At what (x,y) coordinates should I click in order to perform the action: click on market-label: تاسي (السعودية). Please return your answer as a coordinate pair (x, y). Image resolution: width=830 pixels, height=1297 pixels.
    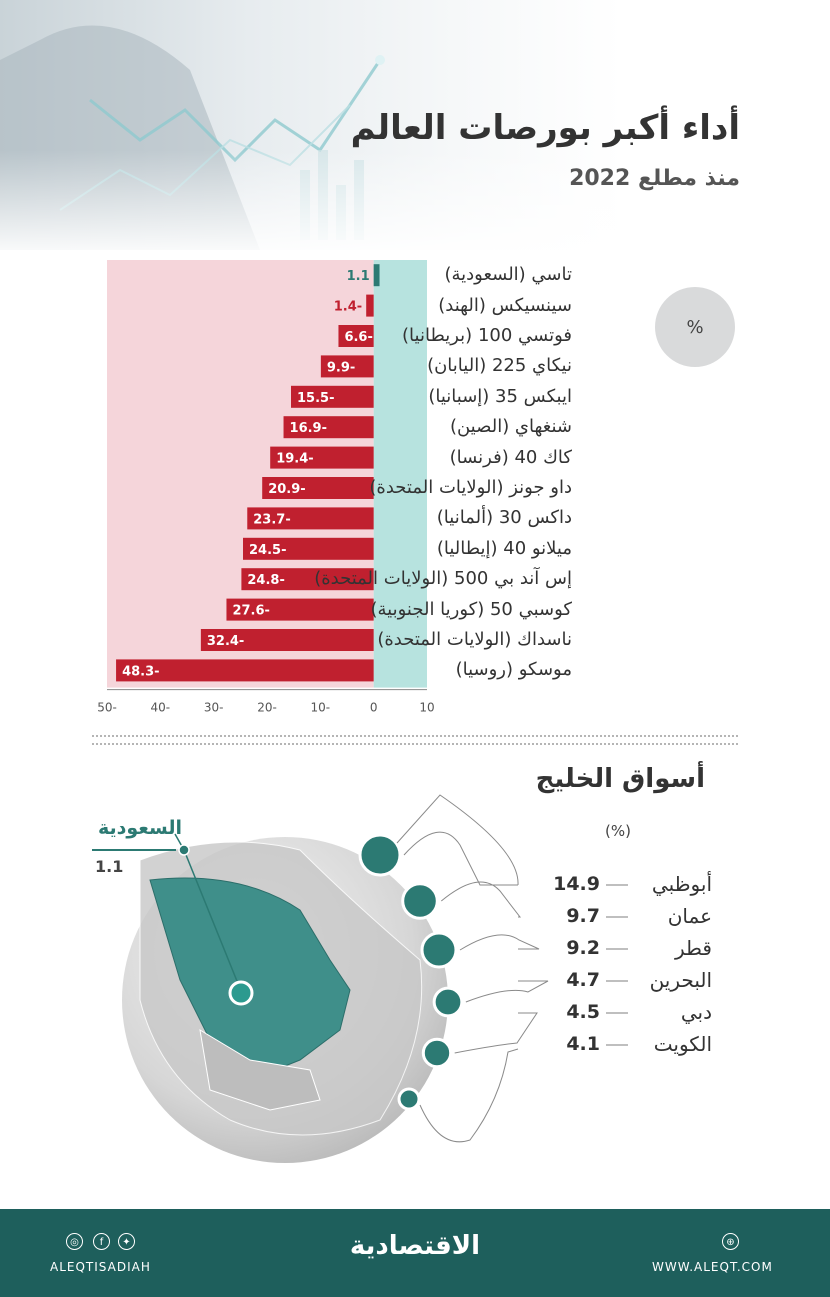
    Looking at the image, I should click on (508, 275).